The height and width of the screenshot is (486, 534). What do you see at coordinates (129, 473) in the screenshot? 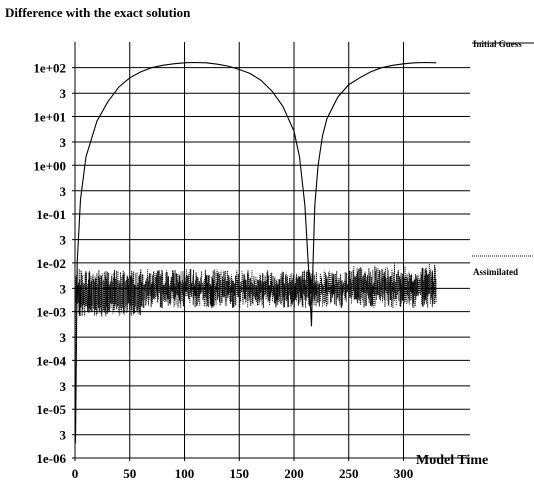
I see `x-tick-label: 50` at bounding box center [129, 473].